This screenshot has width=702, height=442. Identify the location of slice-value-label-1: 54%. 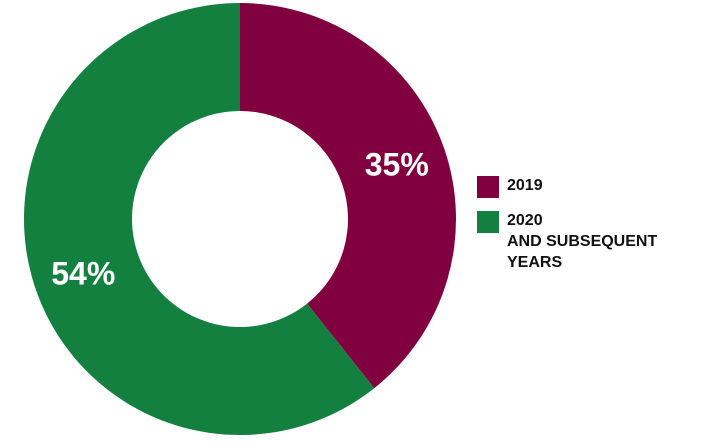
(83, 274).